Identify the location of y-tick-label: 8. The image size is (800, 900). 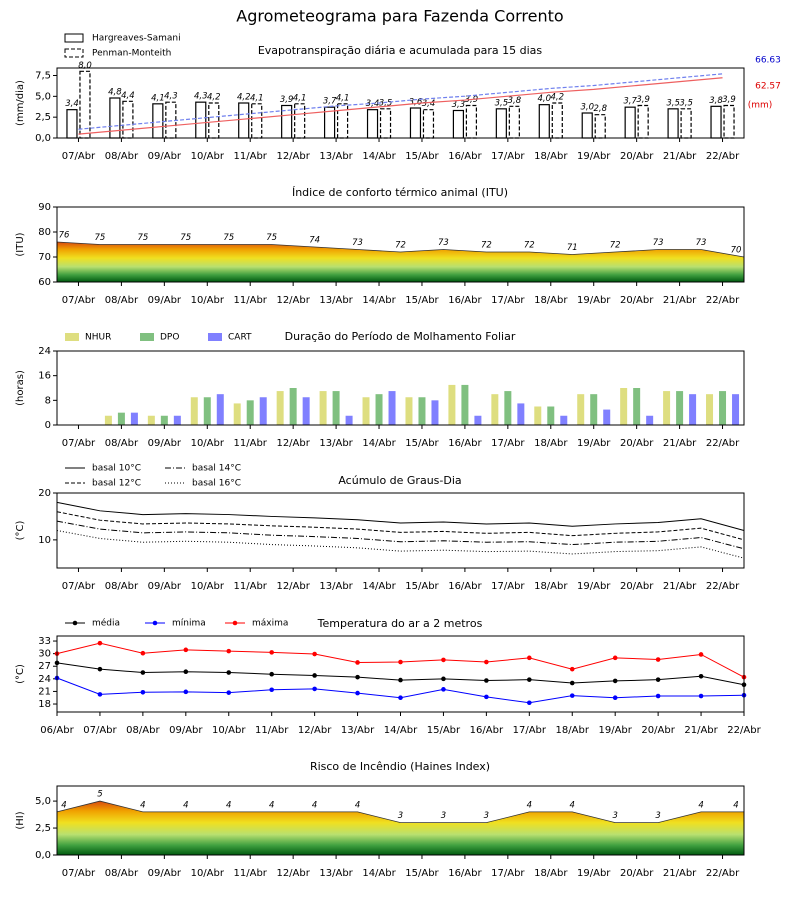
(48, 400).